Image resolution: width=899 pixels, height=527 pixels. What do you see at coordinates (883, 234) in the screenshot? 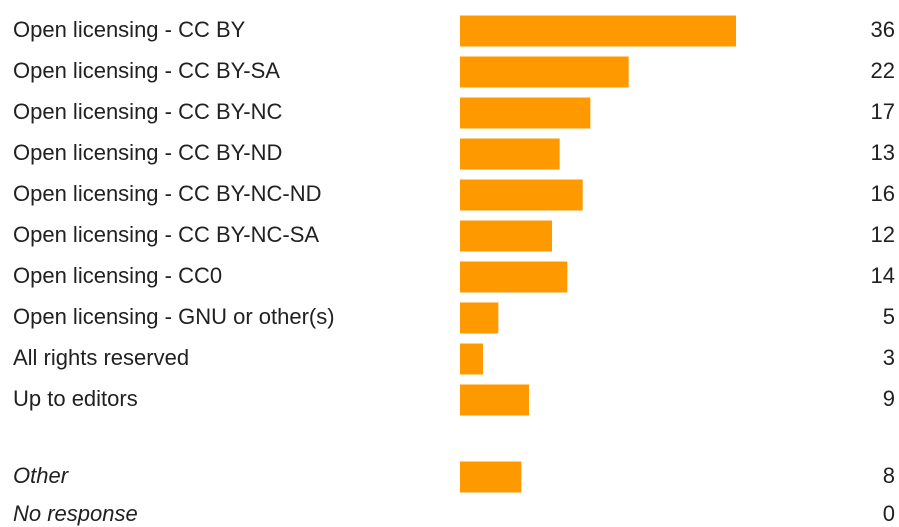
I see `value-label: 12` at bounding box center [883, 234].